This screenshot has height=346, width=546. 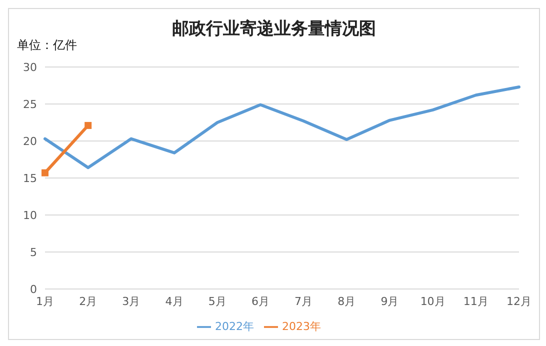 I want to click on x-tick-label: 11月, so click(x=475, y=301).